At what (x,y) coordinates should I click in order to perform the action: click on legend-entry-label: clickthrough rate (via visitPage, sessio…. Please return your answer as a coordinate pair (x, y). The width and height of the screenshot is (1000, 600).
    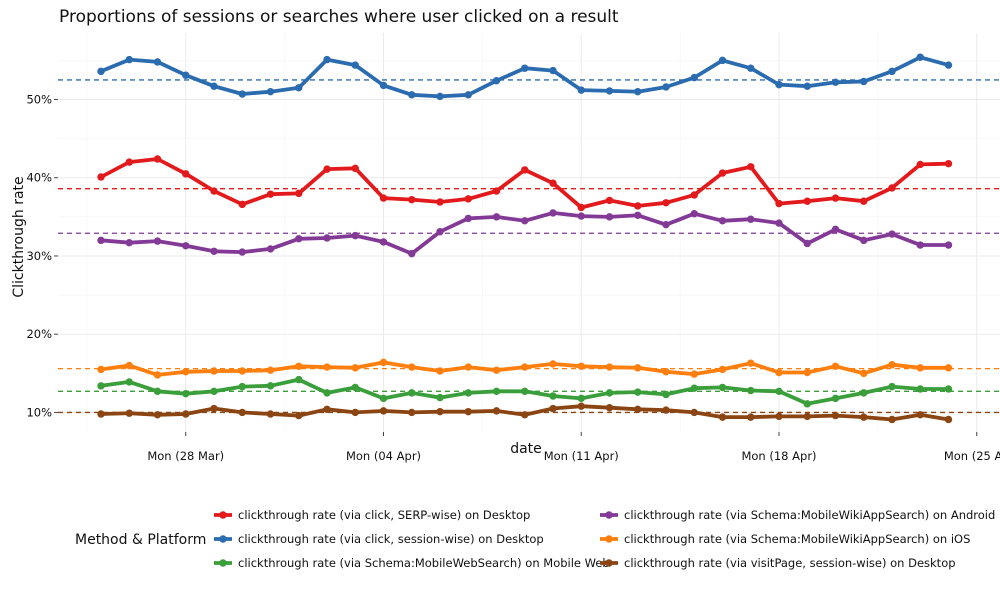
    Looking at the image, I should click on (790, 563).